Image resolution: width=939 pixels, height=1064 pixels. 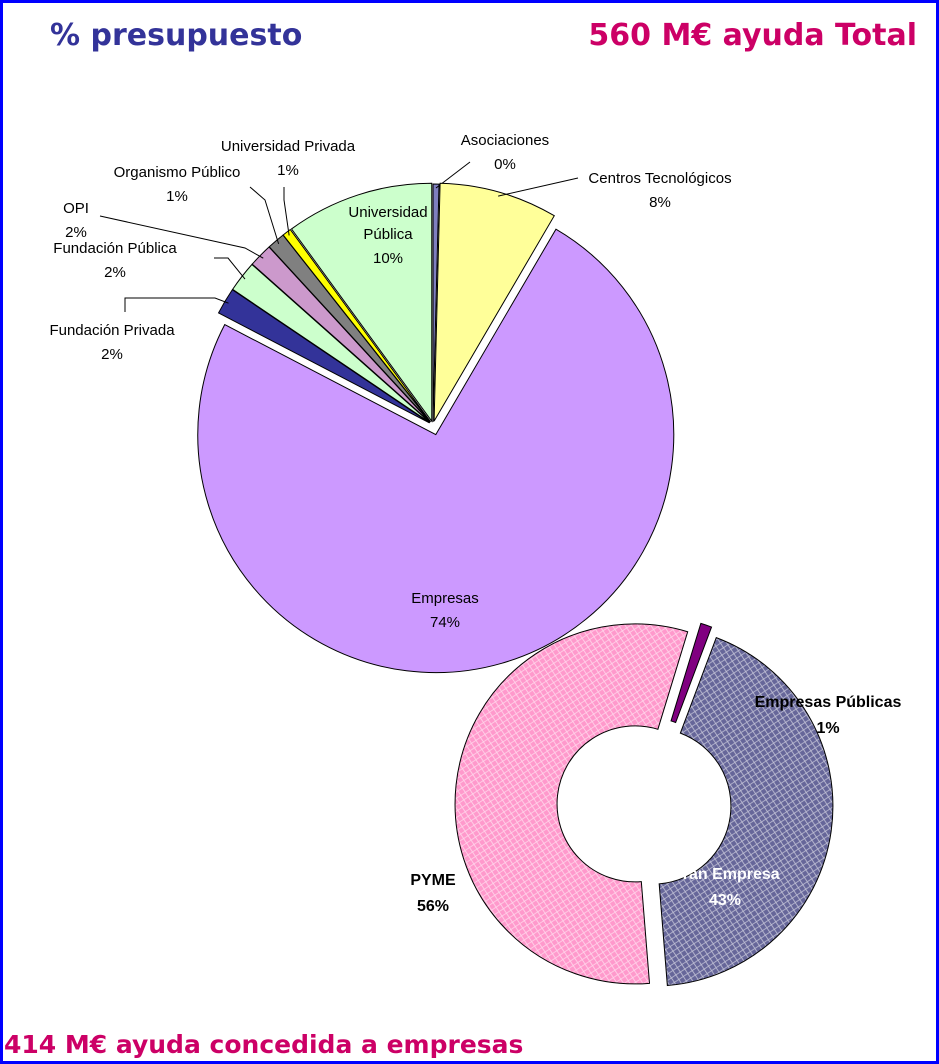 I want to click on slice-value: 56%, so click(x=433, y=906).